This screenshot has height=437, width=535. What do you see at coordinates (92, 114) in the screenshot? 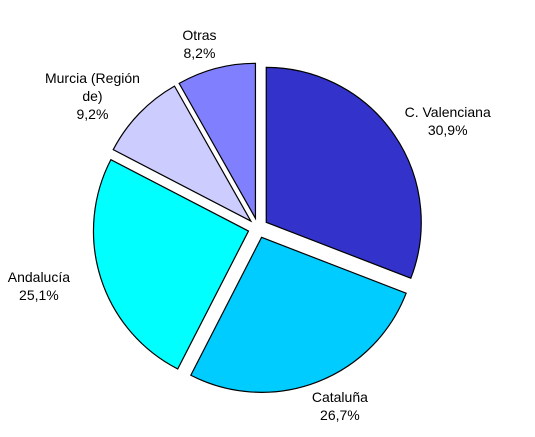
I see `slice-value: 9,2%` at bounding box center [92, 114].